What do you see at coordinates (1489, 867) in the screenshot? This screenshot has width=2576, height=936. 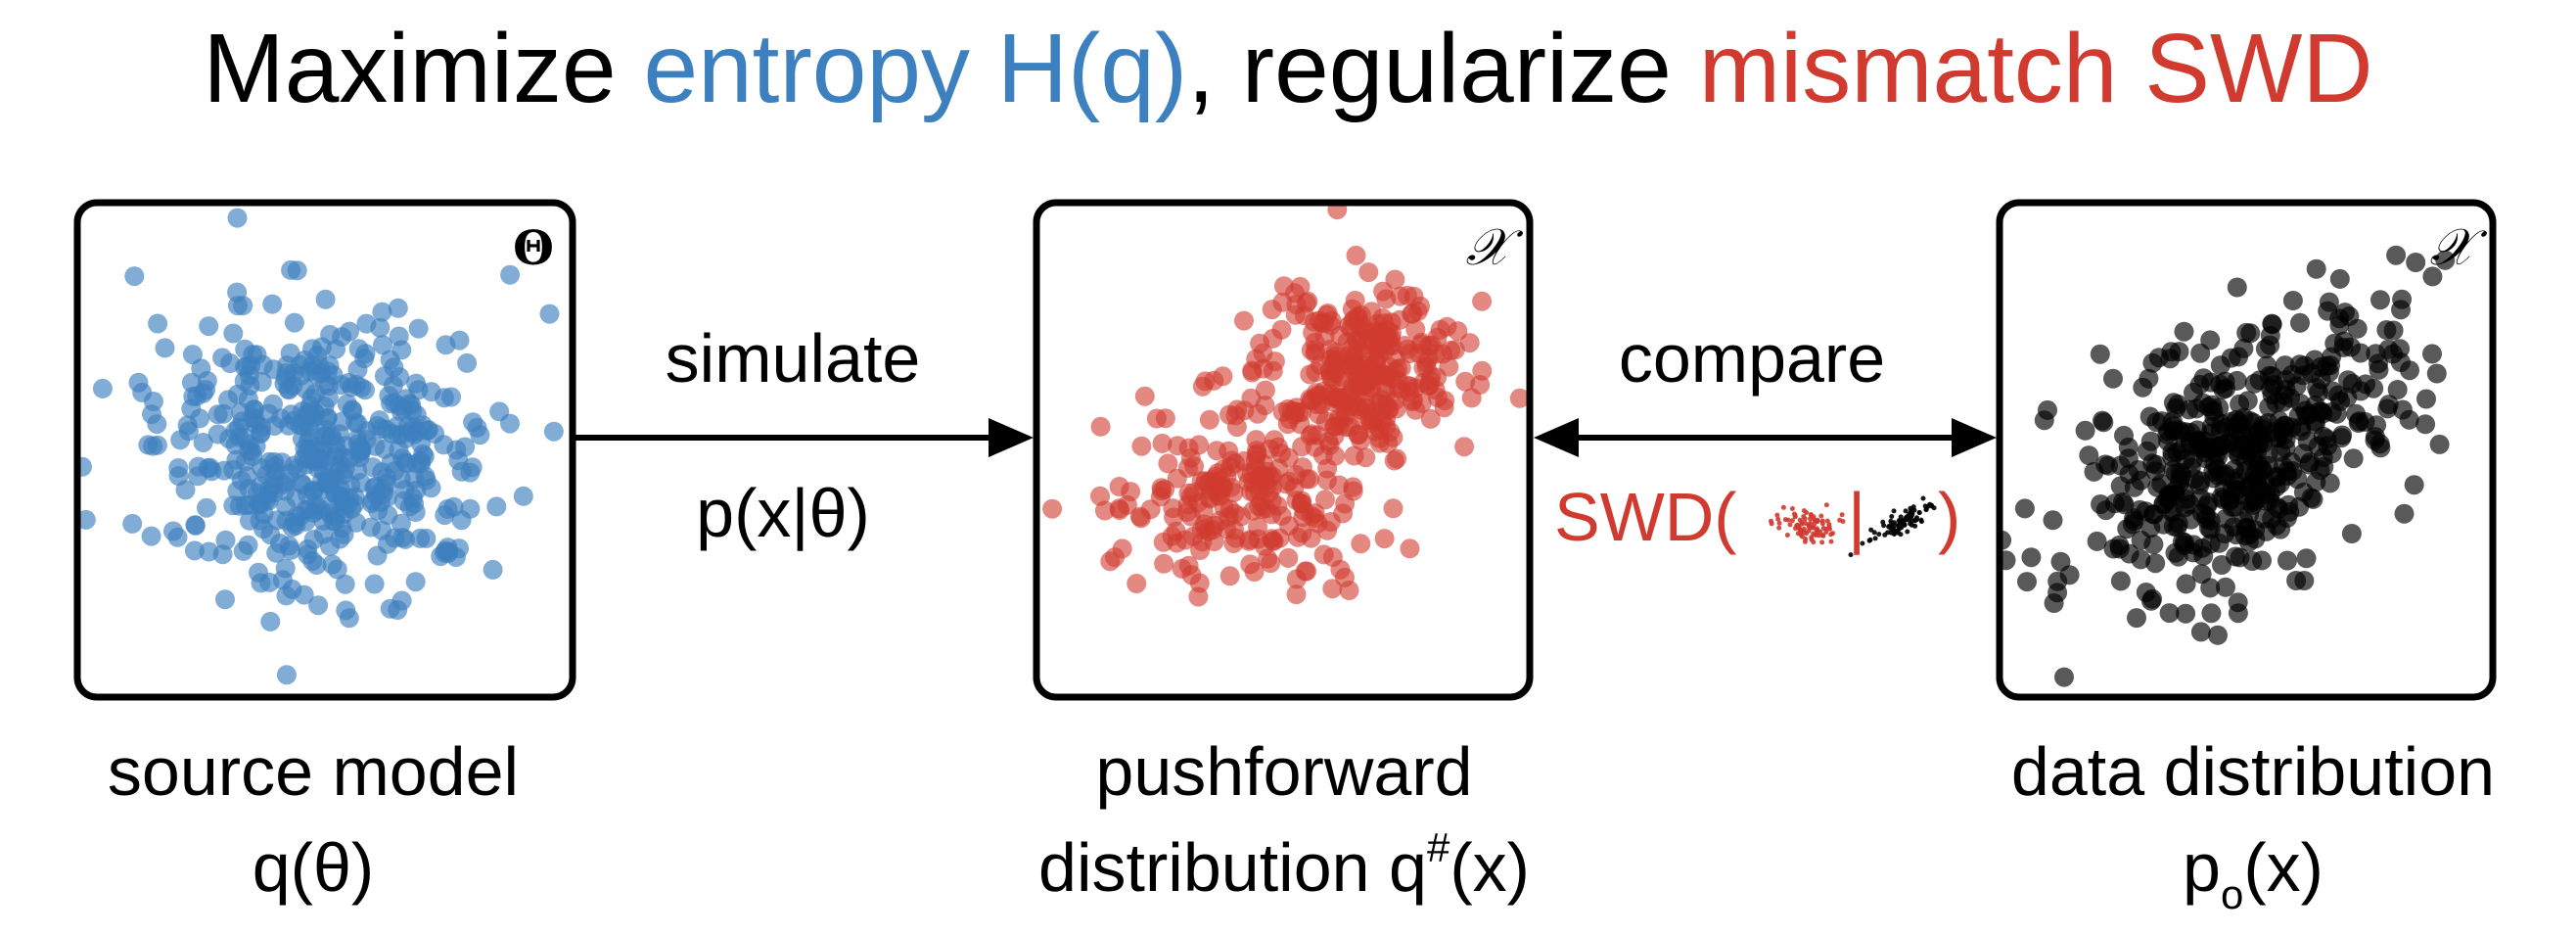 I see `pushforward-caption-end: (x)` at bounding box center [1489, 867].